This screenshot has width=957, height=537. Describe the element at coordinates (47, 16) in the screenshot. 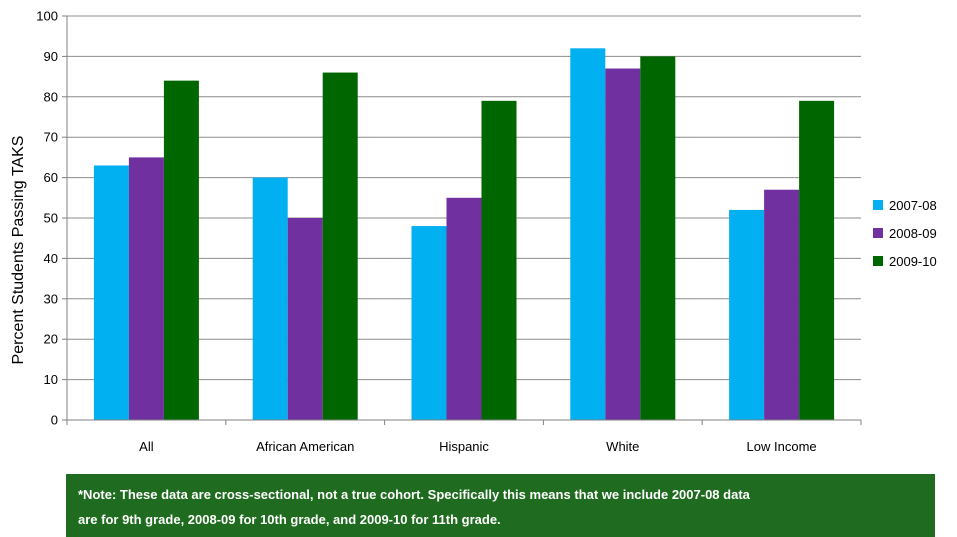

I see `y-tick-label: 100` at that location.